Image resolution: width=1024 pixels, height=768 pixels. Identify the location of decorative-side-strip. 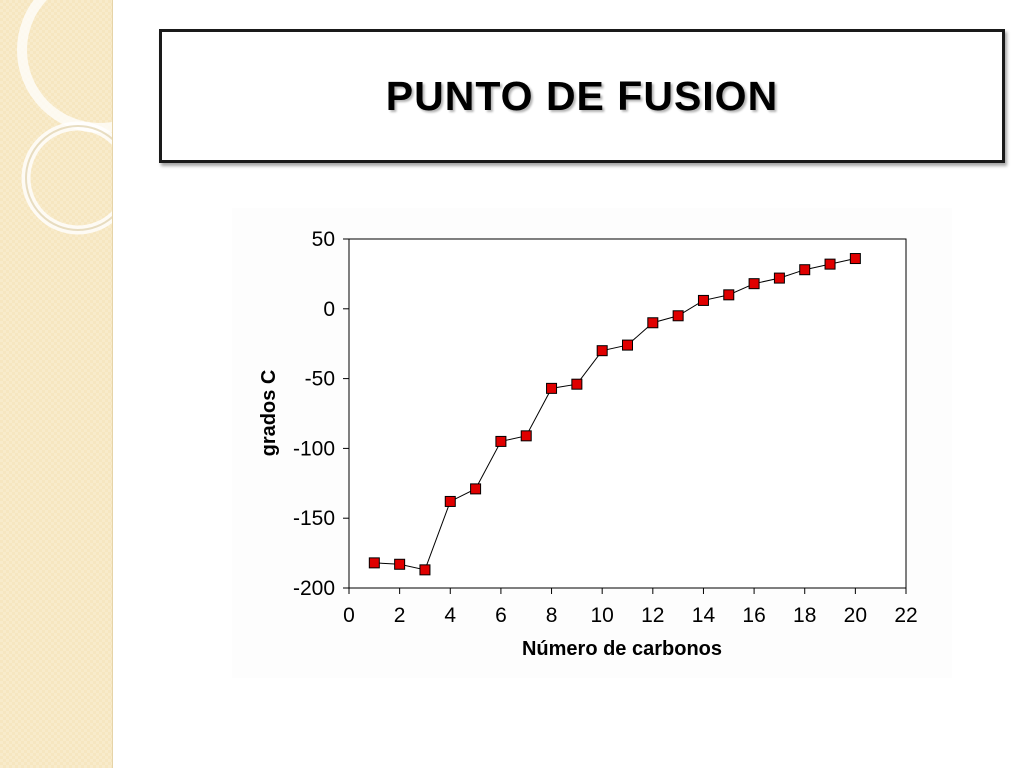
(56, 384).